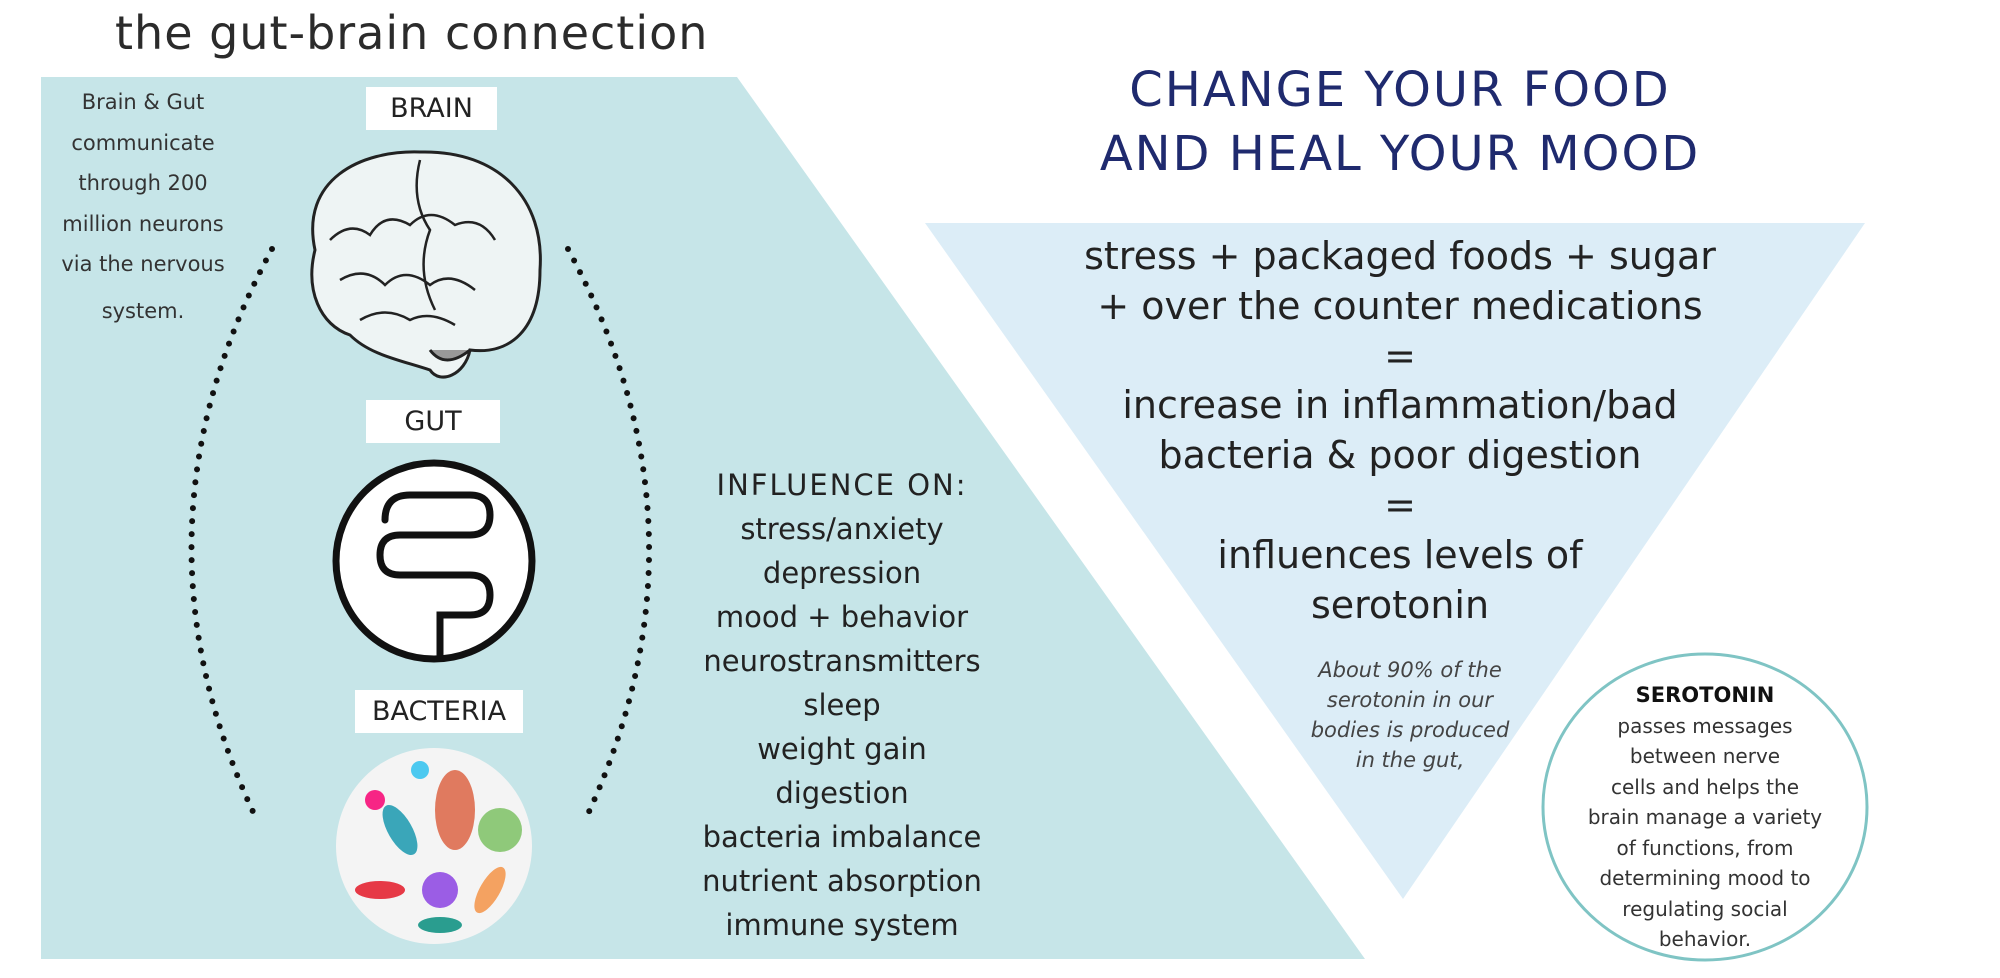 This screenshot has height=978, width=2000. I want to click on note-line: bodies is produced, so click(1410, 730).